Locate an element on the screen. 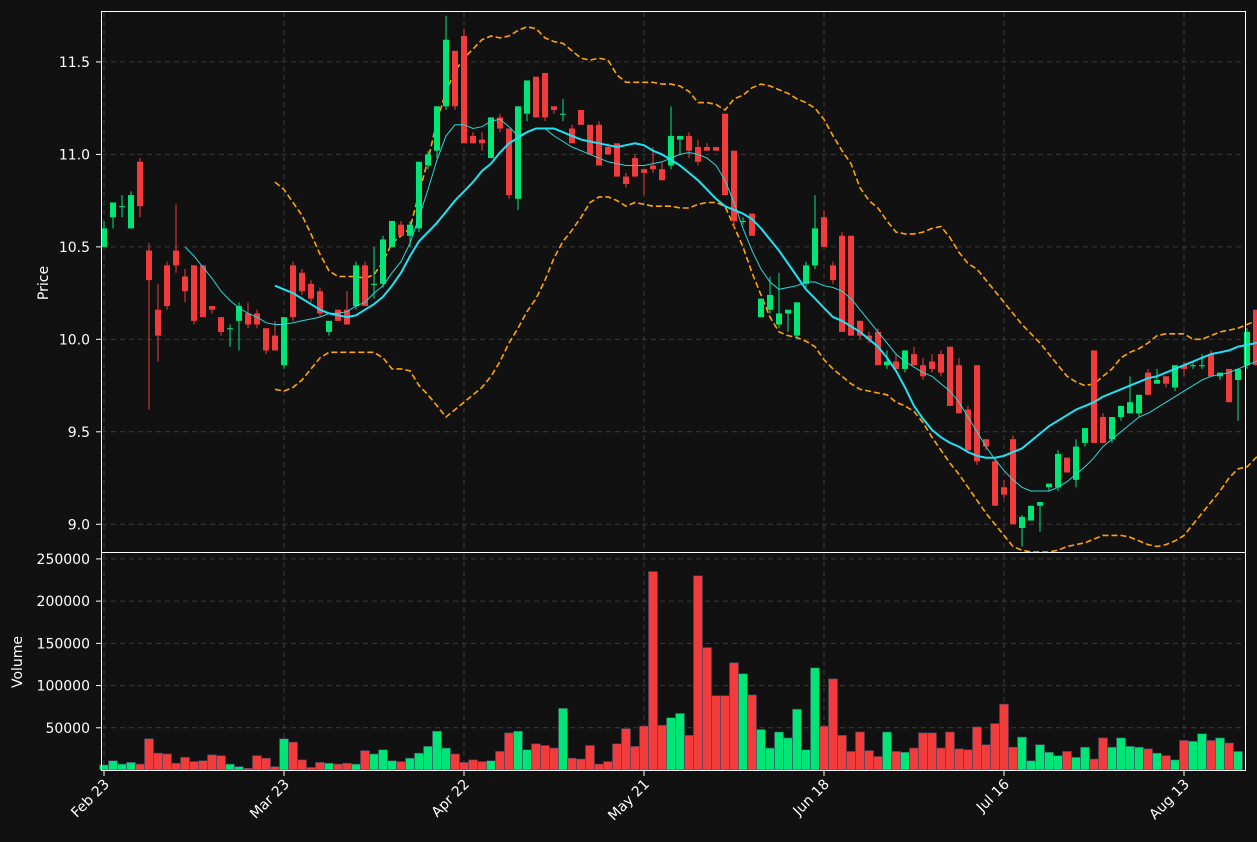  price-tick-label: 10.0 is located at coordinates (74, 340).